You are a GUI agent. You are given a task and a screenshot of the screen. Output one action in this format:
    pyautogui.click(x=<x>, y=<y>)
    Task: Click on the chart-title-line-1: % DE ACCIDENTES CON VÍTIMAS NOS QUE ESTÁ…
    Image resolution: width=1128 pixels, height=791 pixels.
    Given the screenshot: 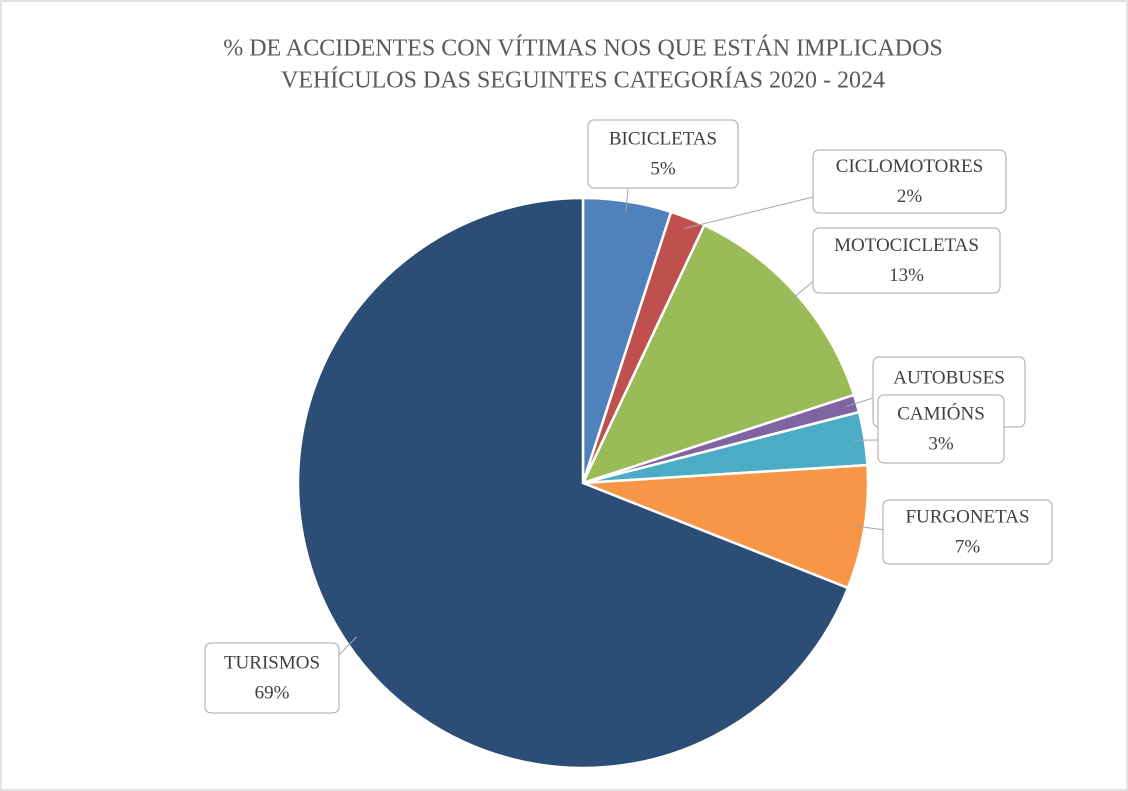 What is the action you would take?
    pyautogui.click(x=583, y=49)
    